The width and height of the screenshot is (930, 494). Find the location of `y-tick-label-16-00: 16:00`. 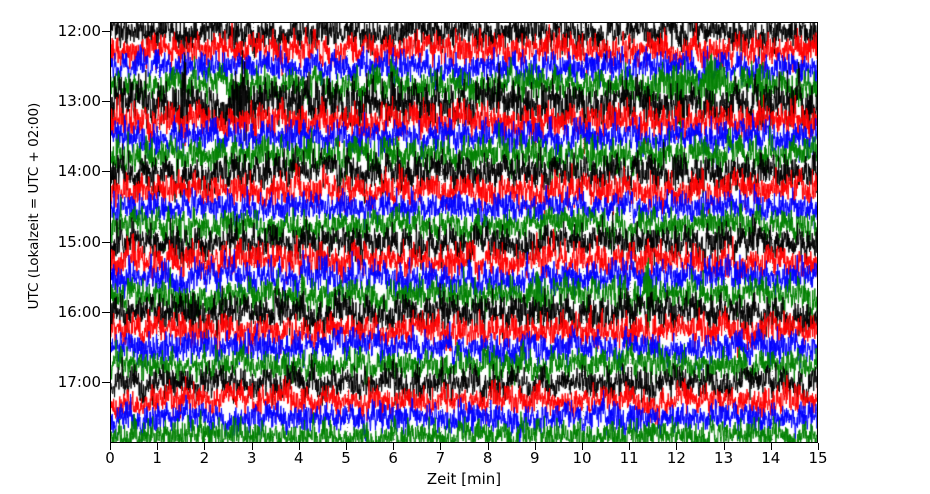

y-tick-label-16-00: 16:00 is located at coordinates (79, 311).